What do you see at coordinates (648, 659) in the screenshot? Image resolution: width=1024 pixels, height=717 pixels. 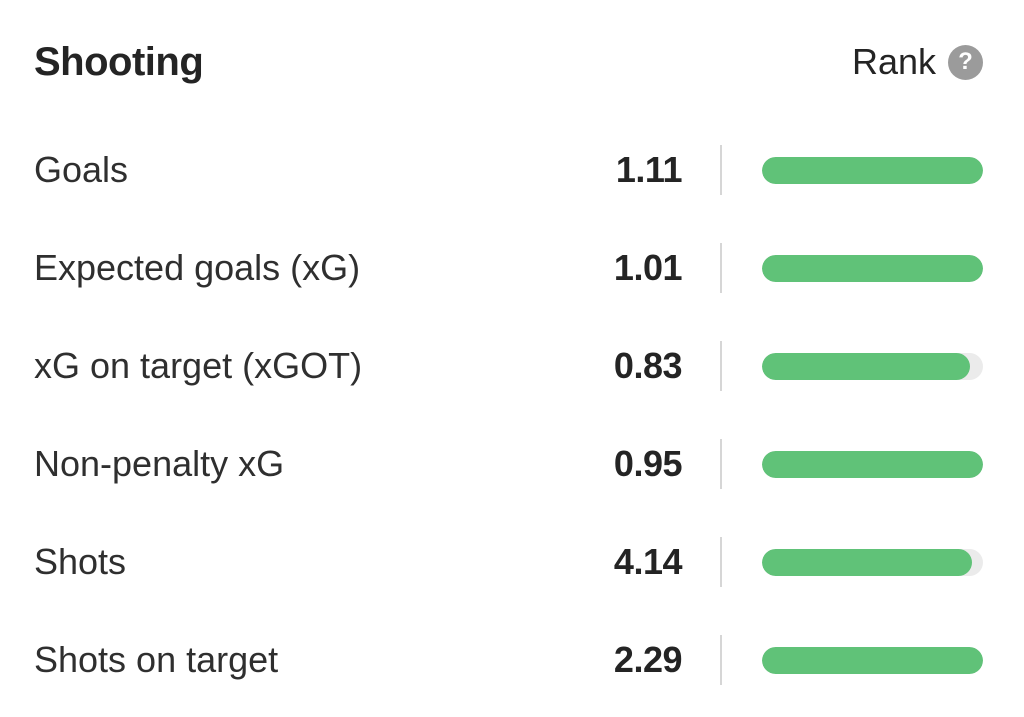 I see `stat-value: 2.29` at bounding box center [648, 659].